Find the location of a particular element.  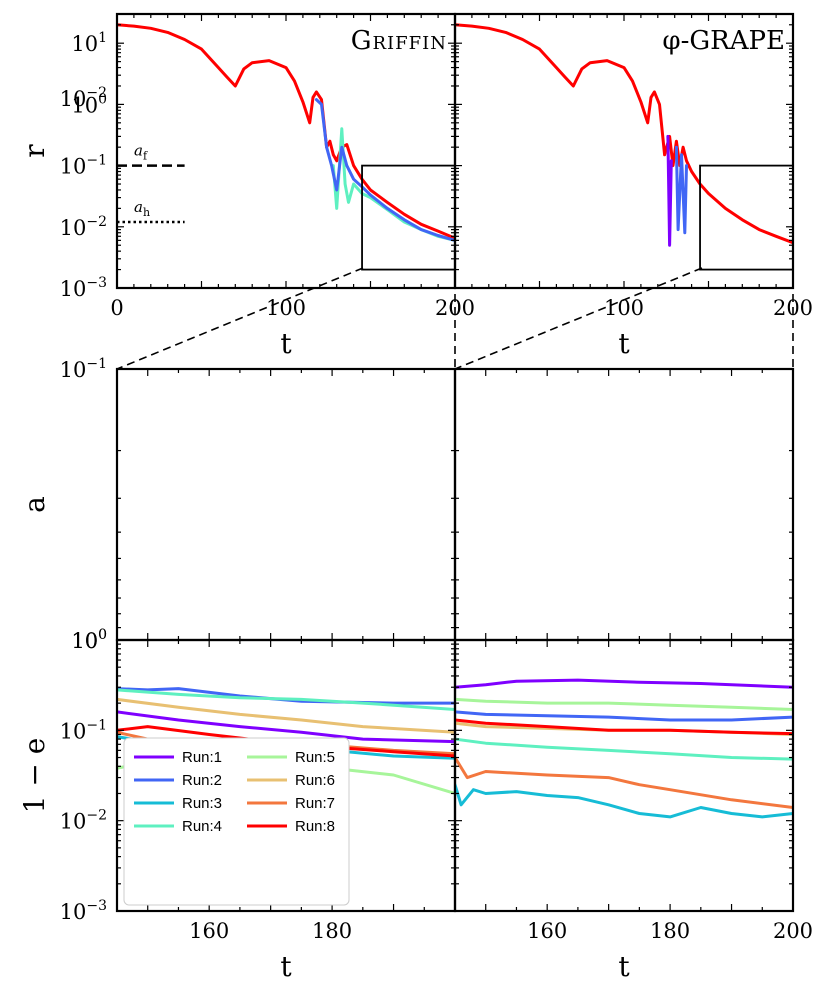

legend-label: Run:1 is located at coordinates (202, 757).